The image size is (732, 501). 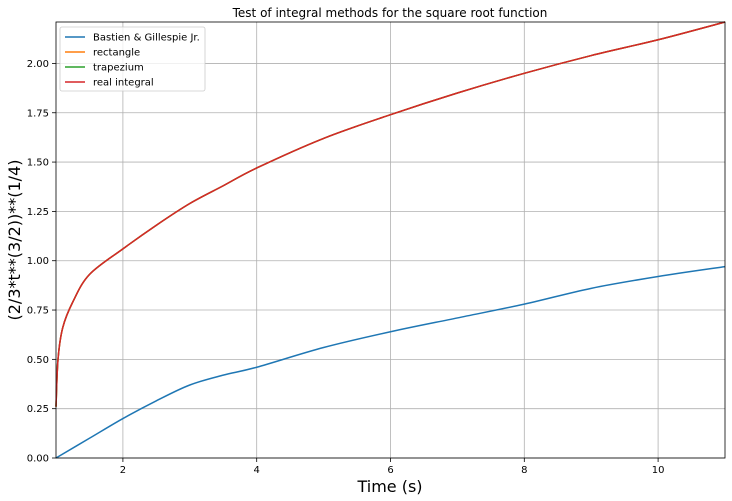 I want to click on y-axis-ticks: 0.00 0.25 0.50 0.75 1.00 1.25 1.50 1.75 2.00, so click(x=41, y=262).